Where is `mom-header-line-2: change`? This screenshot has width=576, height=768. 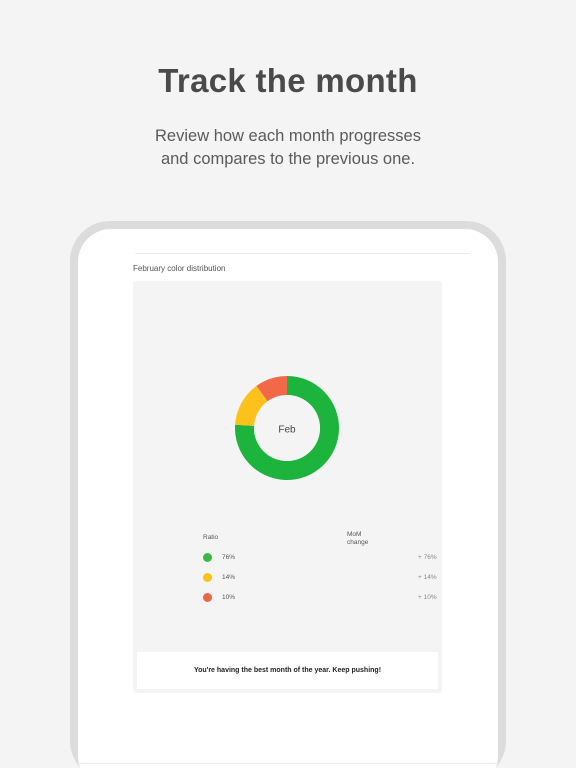 mom-header-line-2: change is located at coordinates (358, 542).